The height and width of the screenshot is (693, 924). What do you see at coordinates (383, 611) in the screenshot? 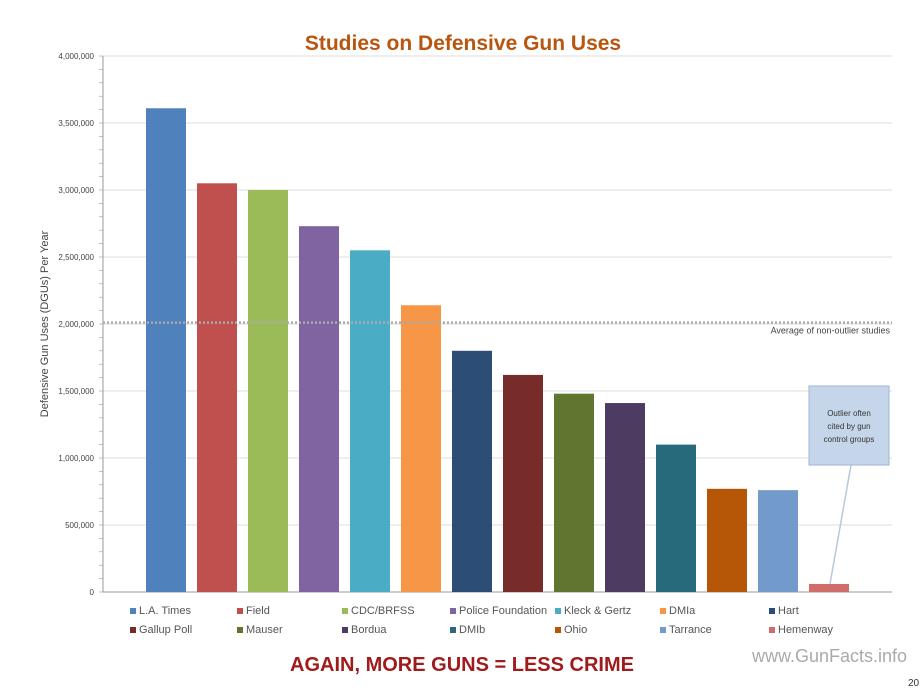
I see `legend-label: CDC/BRFSS` at bounding box center [383, 611].